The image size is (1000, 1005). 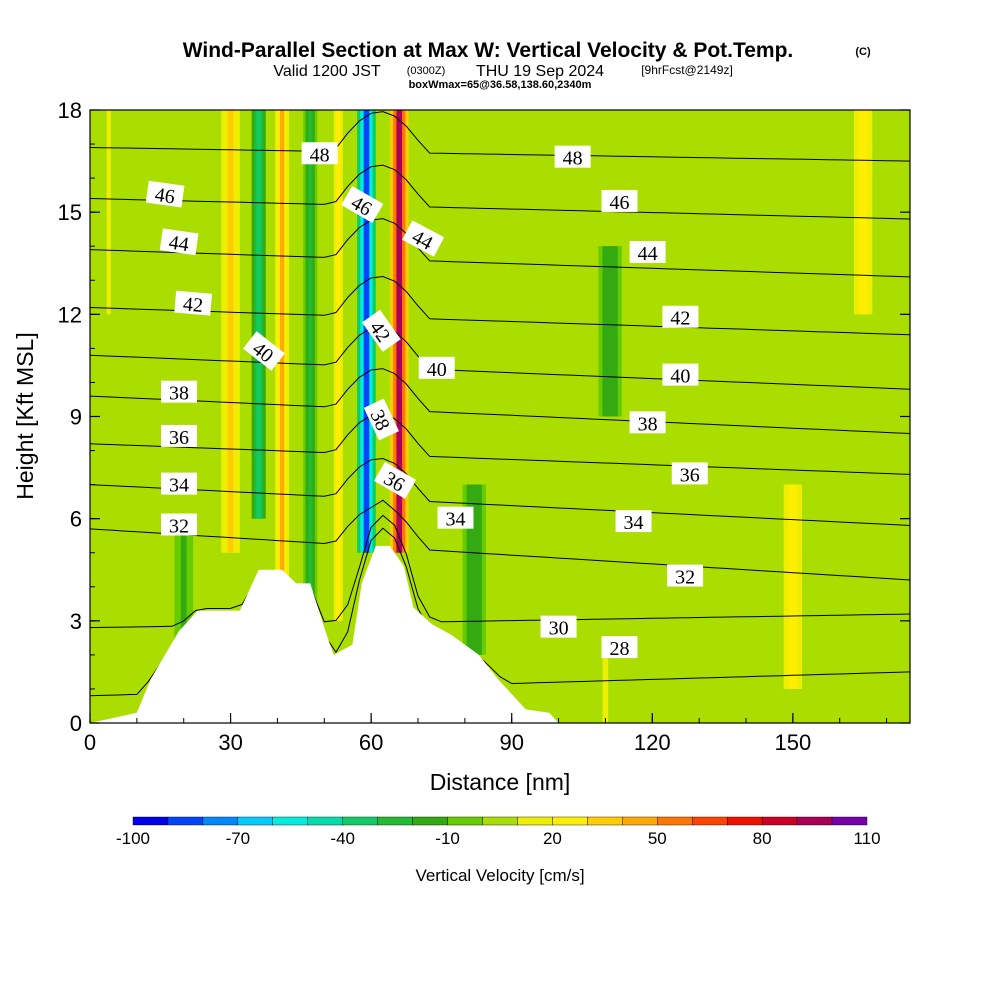 What do you see at coordinates (498, 832) in the screenshot?
I see `colorbar: -100 -70 -40 -10 20 50 80 110` at bounding box center [498, 832].